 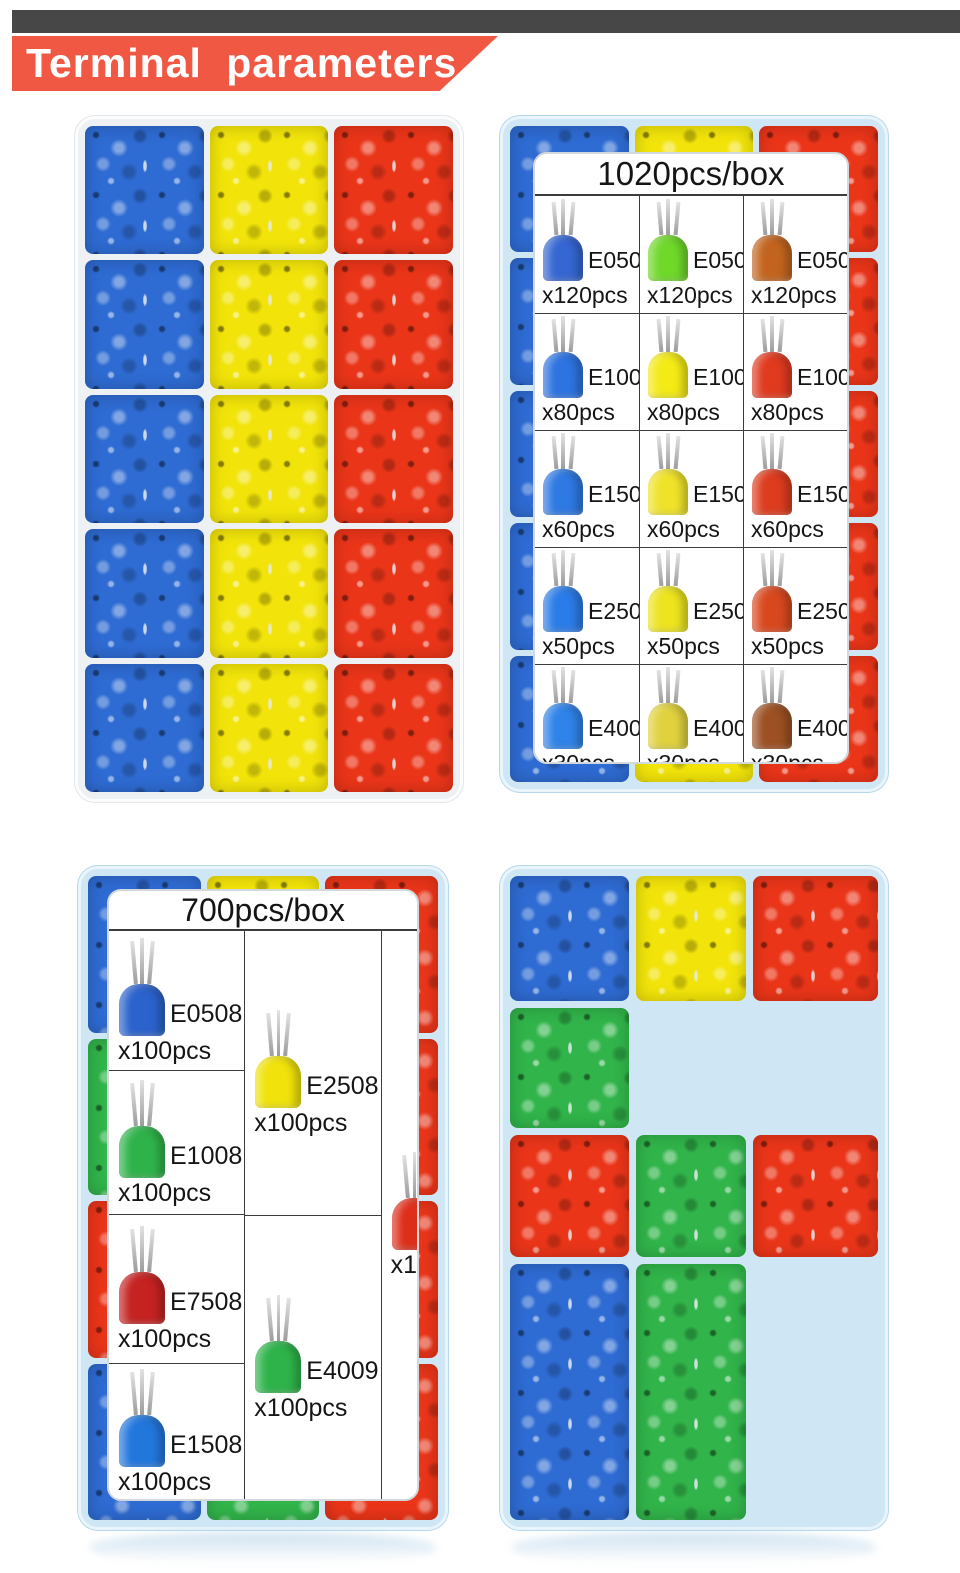 I want to click on section-banner: Terminal parameters, so click(x=255, y=63).